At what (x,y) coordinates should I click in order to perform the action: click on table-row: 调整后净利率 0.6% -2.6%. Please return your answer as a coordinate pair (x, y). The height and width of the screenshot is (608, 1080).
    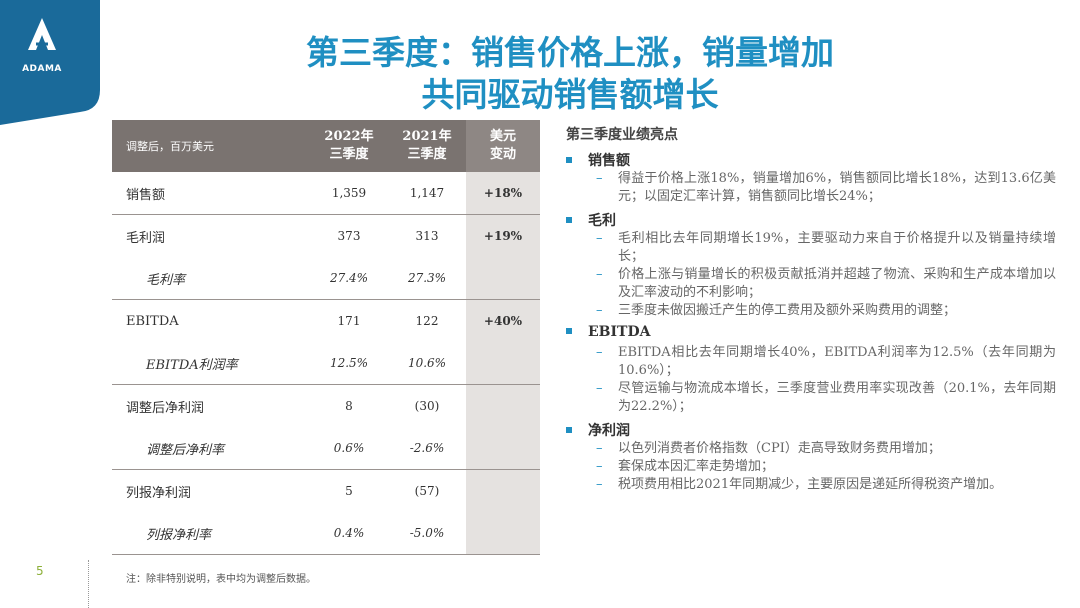
    Looking at the image, I should click on (326, 448).